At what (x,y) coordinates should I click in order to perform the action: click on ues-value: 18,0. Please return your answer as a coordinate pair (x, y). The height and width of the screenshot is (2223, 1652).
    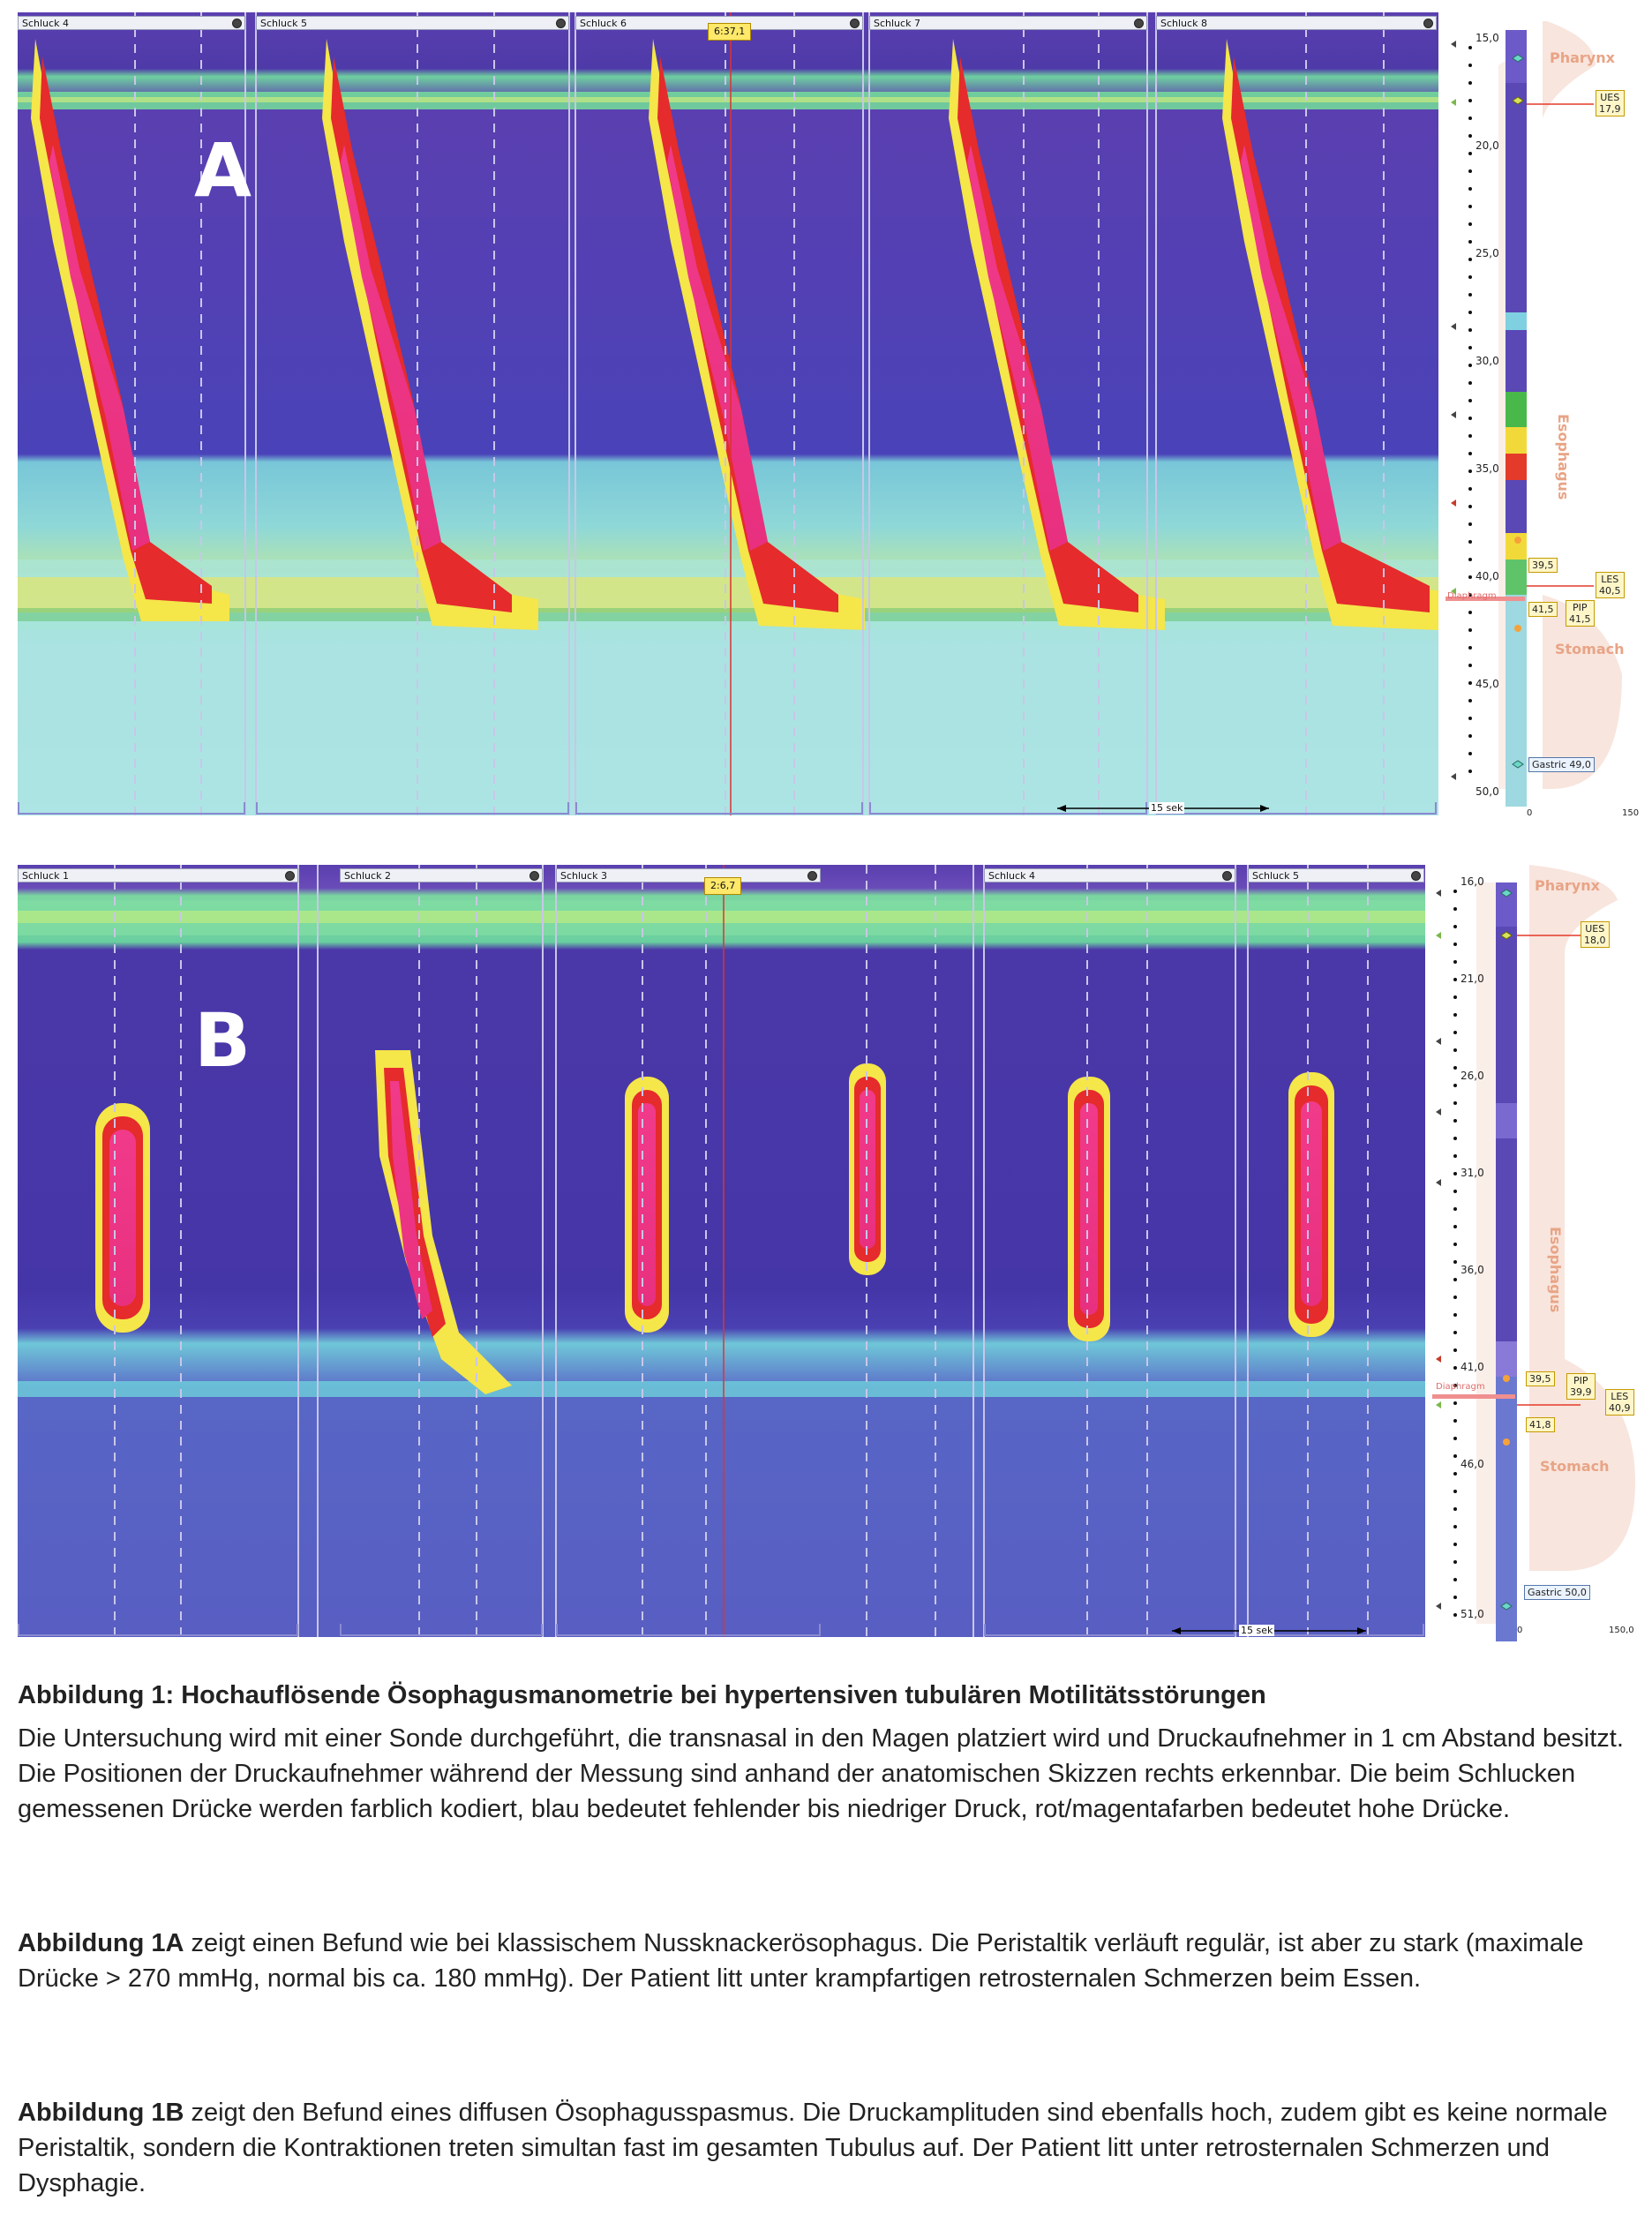
    Looking at the image, I should click on (1595, 940).